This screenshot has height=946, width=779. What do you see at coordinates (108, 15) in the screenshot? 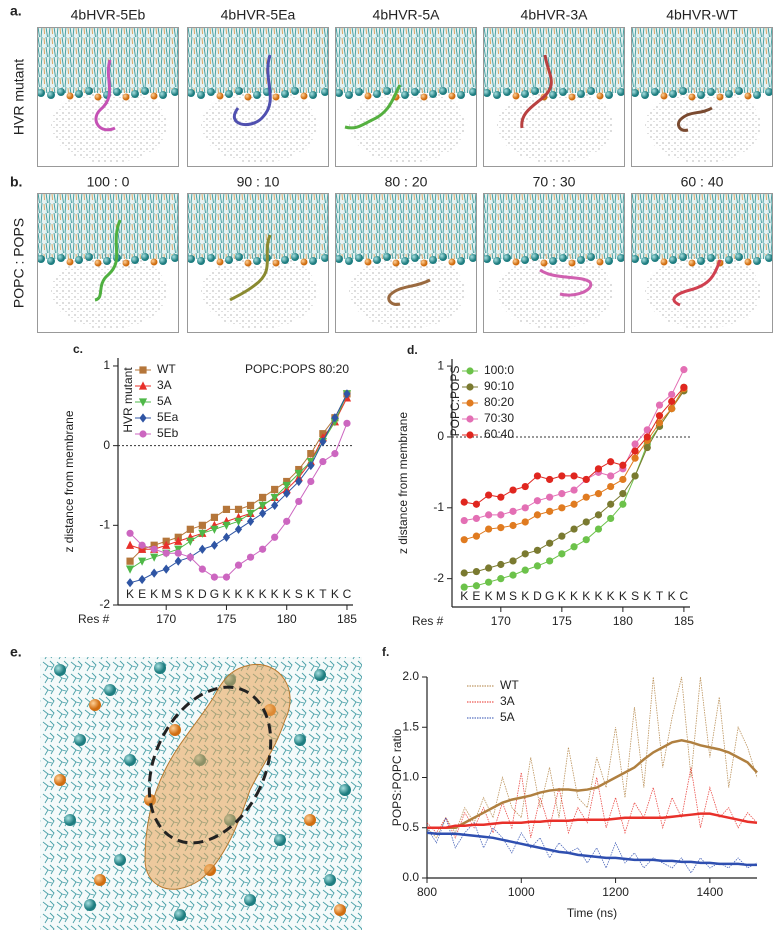
I see `column-label: 4bHVR-5Eb` at bounding box center [108, 15].